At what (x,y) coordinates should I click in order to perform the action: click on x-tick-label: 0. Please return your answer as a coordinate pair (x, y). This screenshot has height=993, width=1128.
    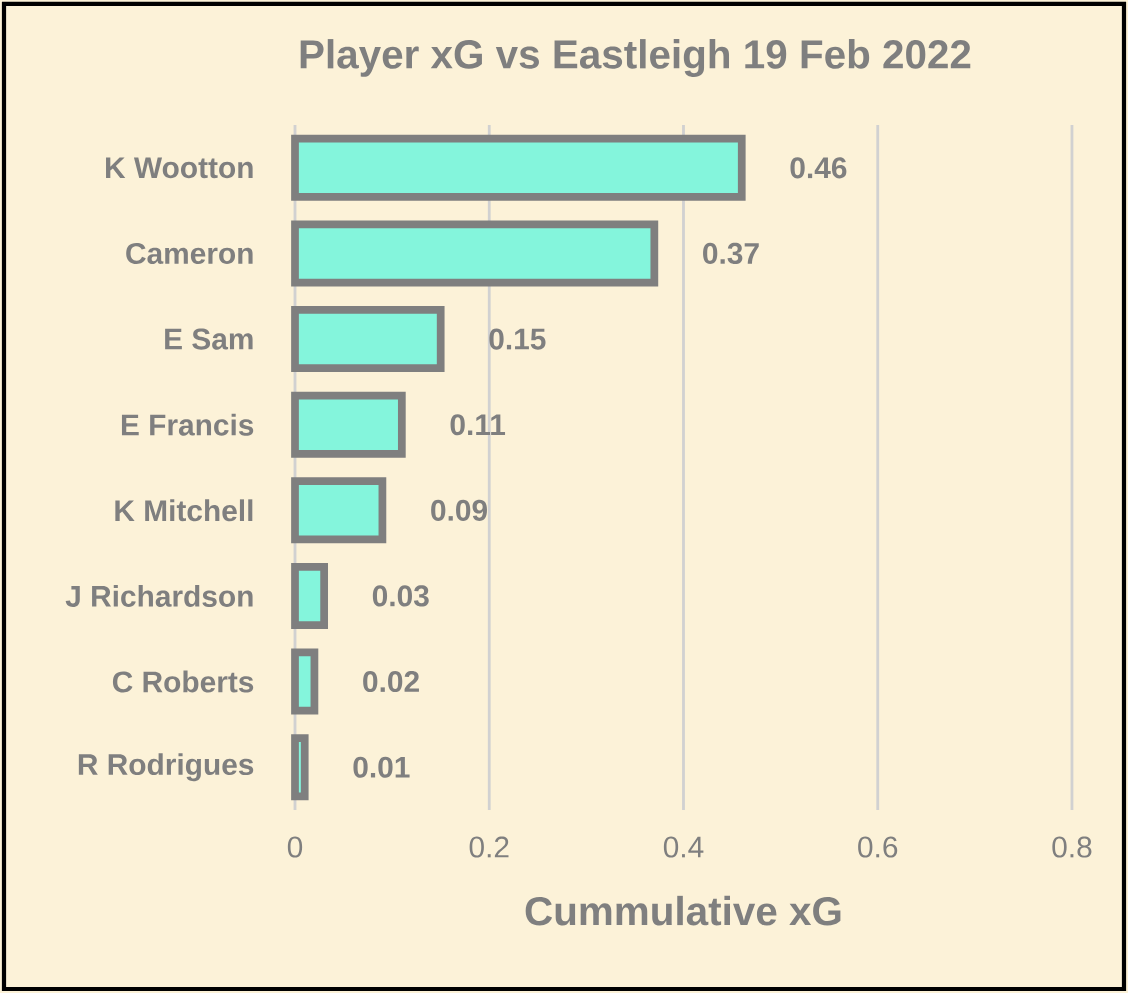
    Looking at the image, I should click on (295, 847).